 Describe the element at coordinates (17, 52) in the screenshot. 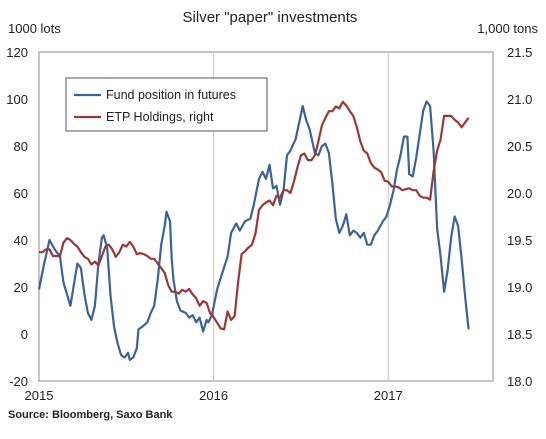

I see `left-y-tick-label: 120` at that location.